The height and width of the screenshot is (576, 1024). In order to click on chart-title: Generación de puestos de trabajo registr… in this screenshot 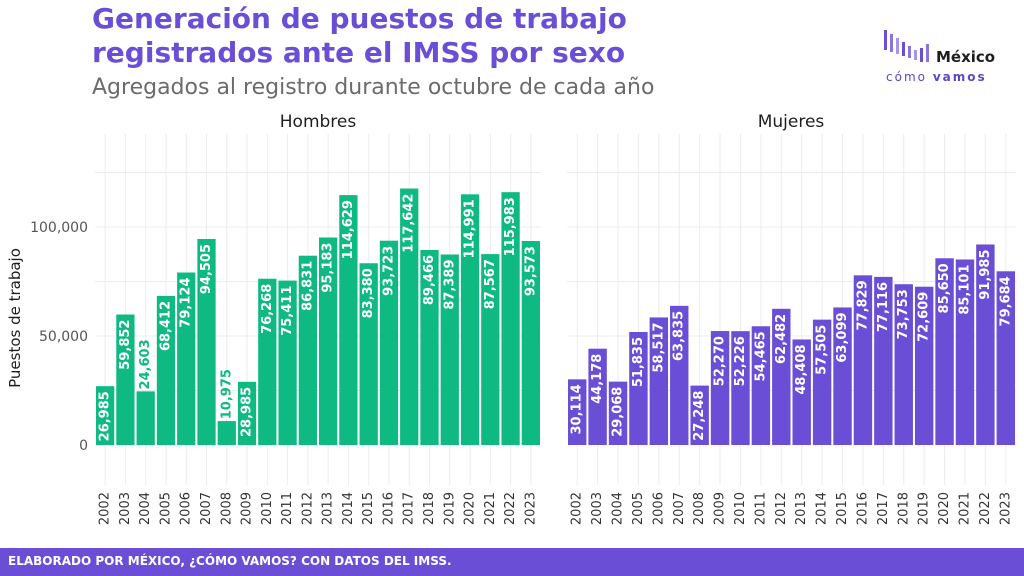, I will do `click(359, 36)`.